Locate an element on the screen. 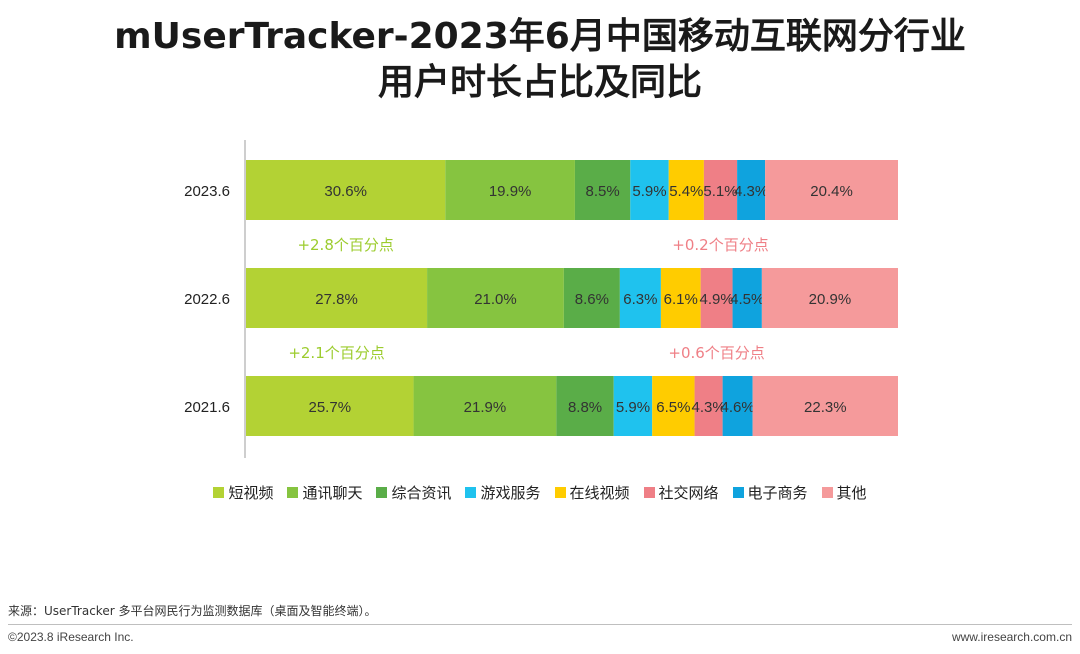 The image size is (1080, 654). bar-segment-2022.6-电子商务 is located at coordinates (747, 298).